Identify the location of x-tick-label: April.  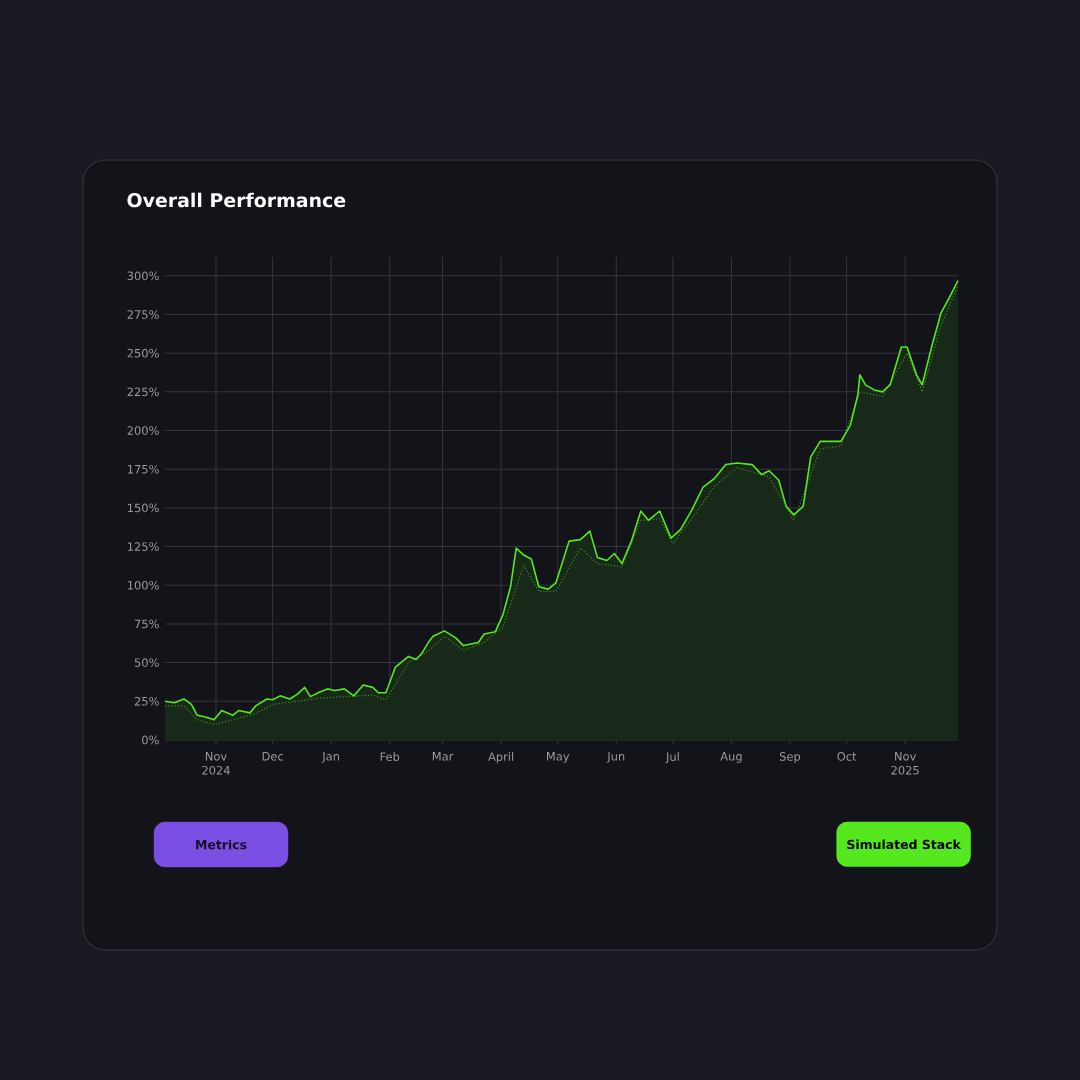
(501, 758).